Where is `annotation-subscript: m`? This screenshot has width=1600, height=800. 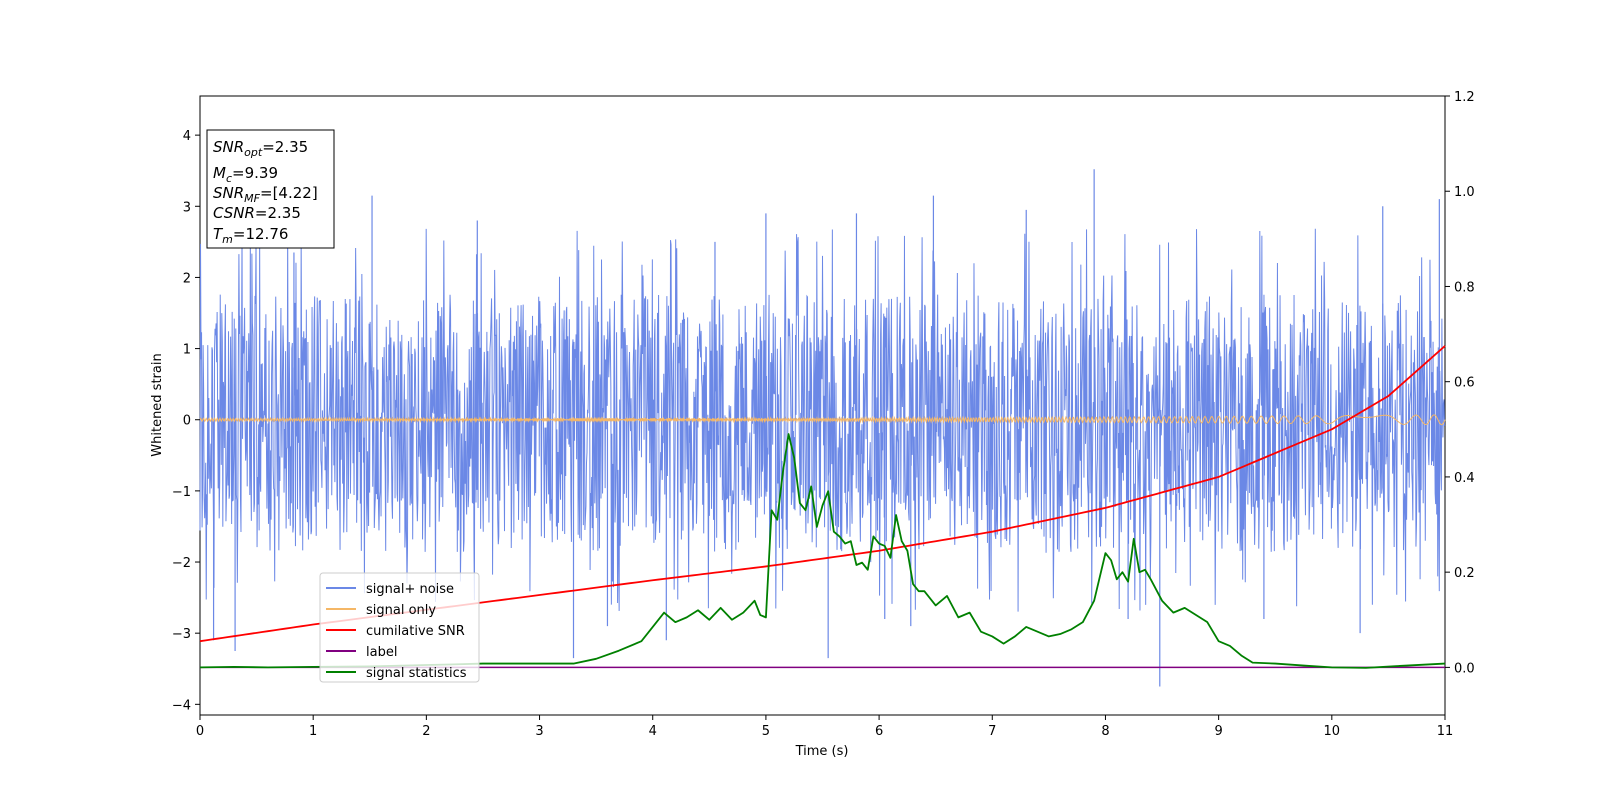 annotation-subscript: m is located at coordinates (227, 239).